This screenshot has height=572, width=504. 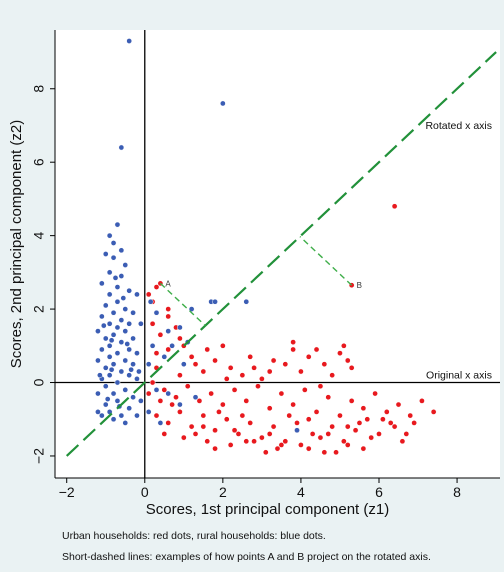 What do you see at coordinates (39, 456) in the screenshot?
I see `y-tick-label: −2` at bounding box center [39, 456].